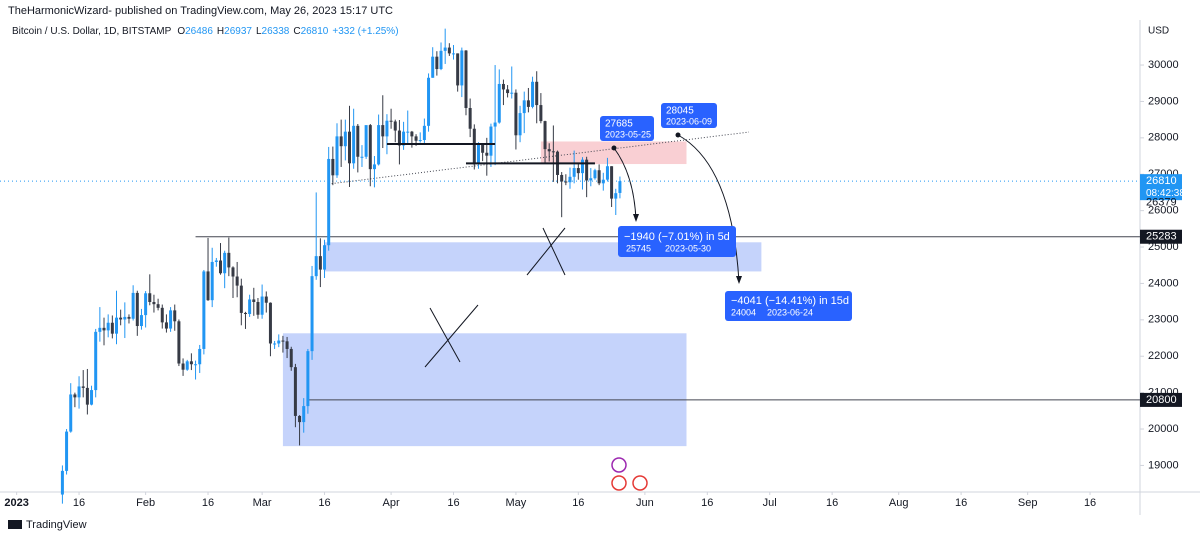 The width and height of the screenshot is (1200, 538). What do you see at coordinates (739, 280) in the screenshot?
I see `arrow-head` at bounding box center [739, 280].